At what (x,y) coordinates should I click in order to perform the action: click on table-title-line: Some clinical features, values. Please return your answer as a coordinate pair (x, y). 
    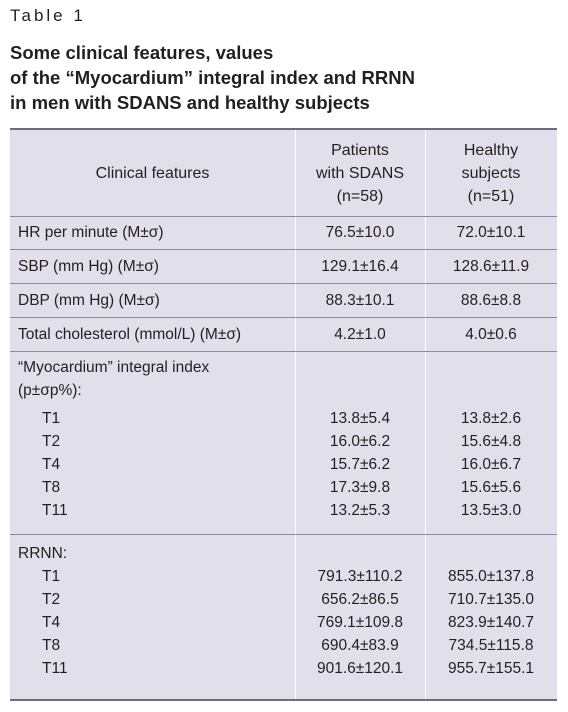
    Looking at the image, I should click on (142, 52).